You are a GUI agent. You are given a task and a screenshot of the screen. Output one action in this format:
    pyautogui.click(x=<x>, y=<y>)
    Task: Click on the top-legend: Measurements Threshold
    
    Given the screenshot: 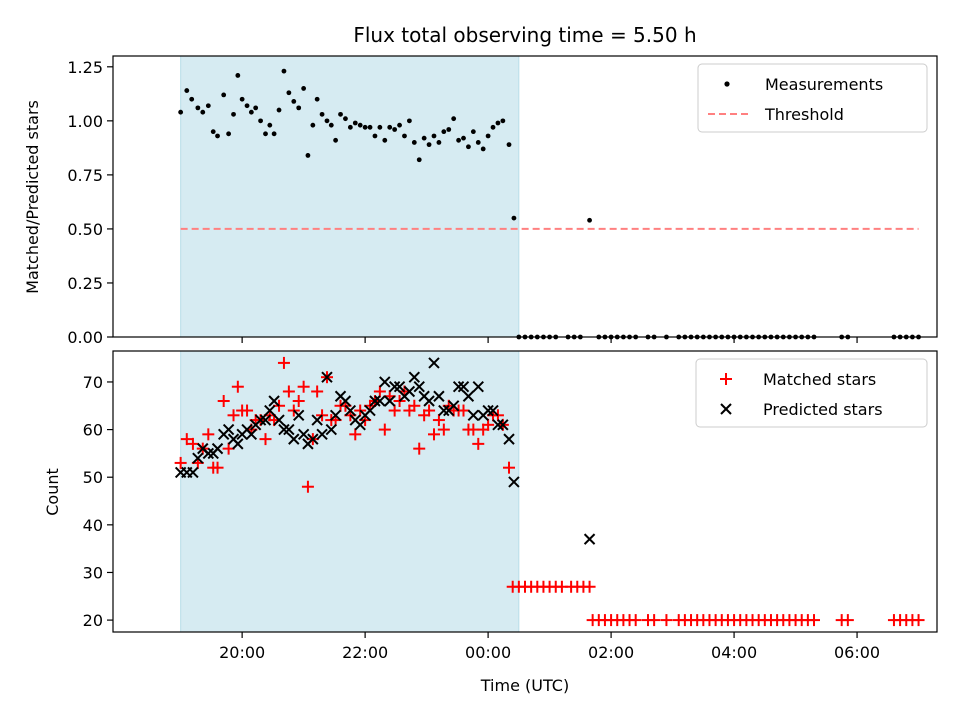 What is the action you would take?
    pyautogui.click(x=812, y=98)
    